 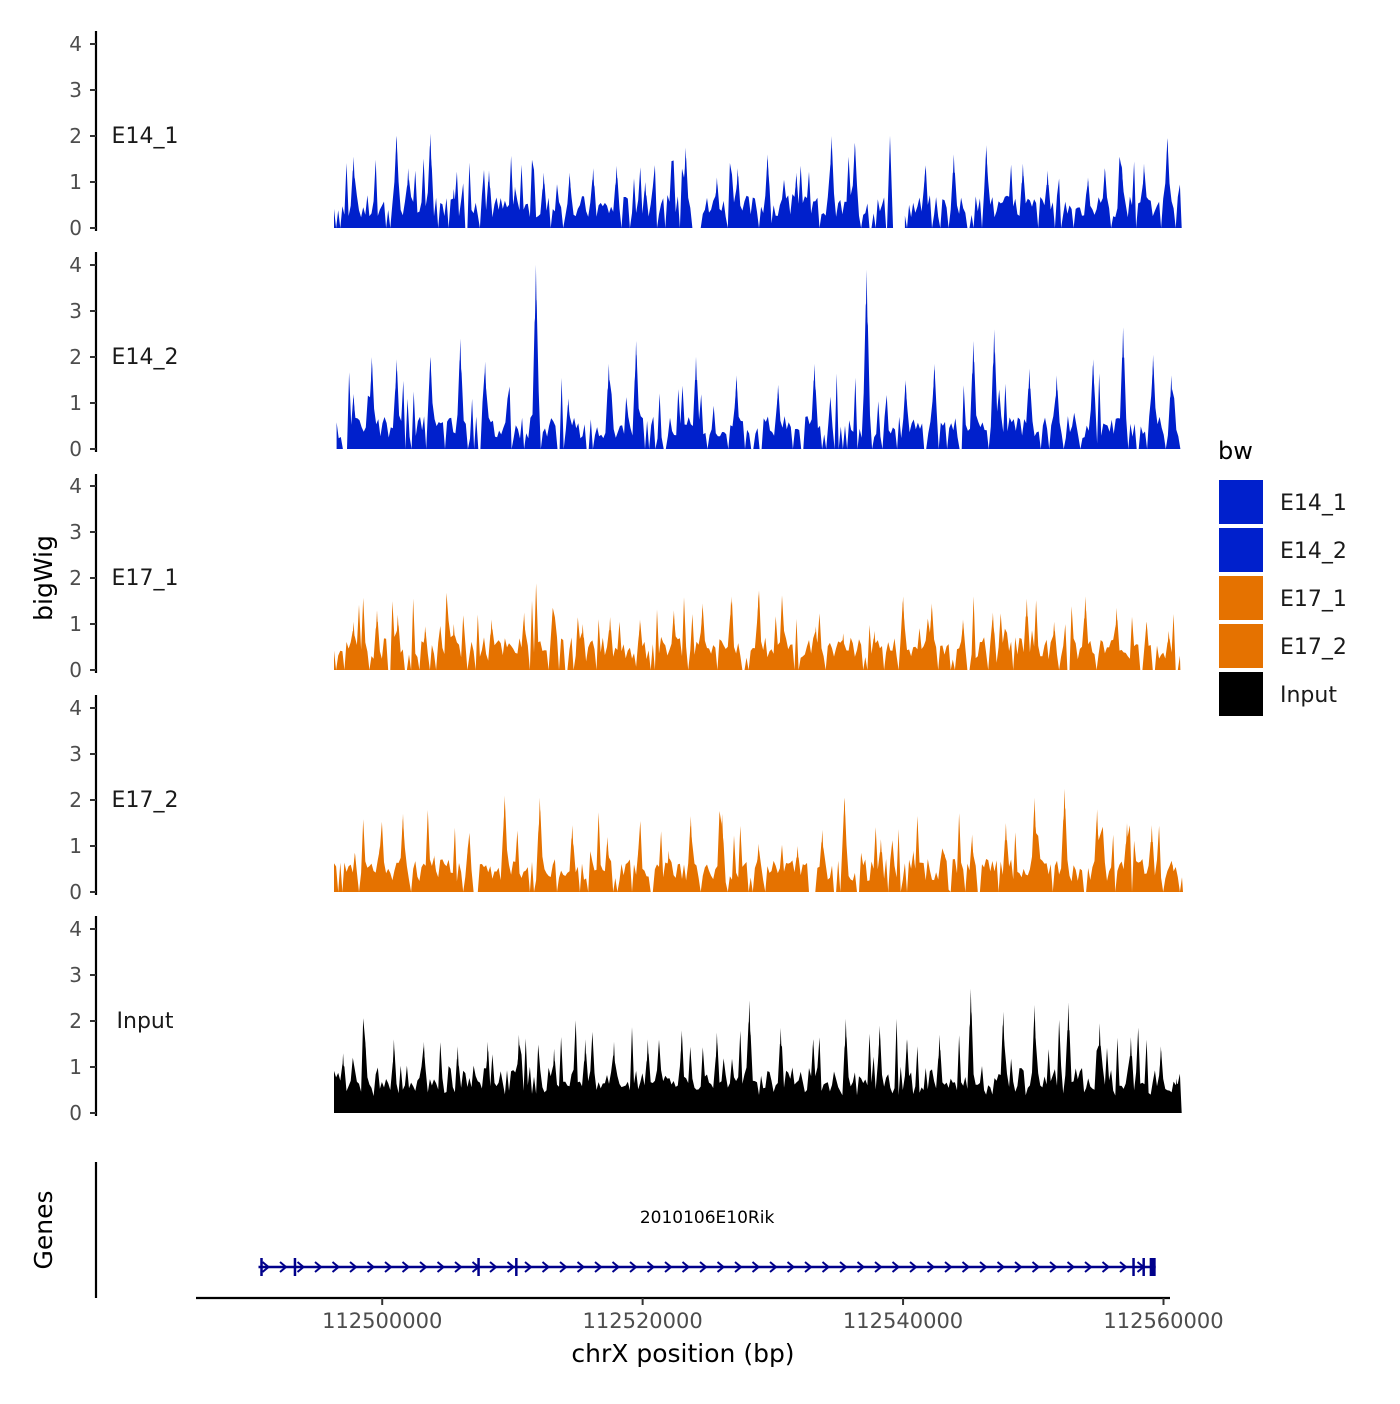 What do you see at coordinates (643, 1321) in the screenshot?
I see `x-tick-label: 112520000` at bounding box center [643, 1321].